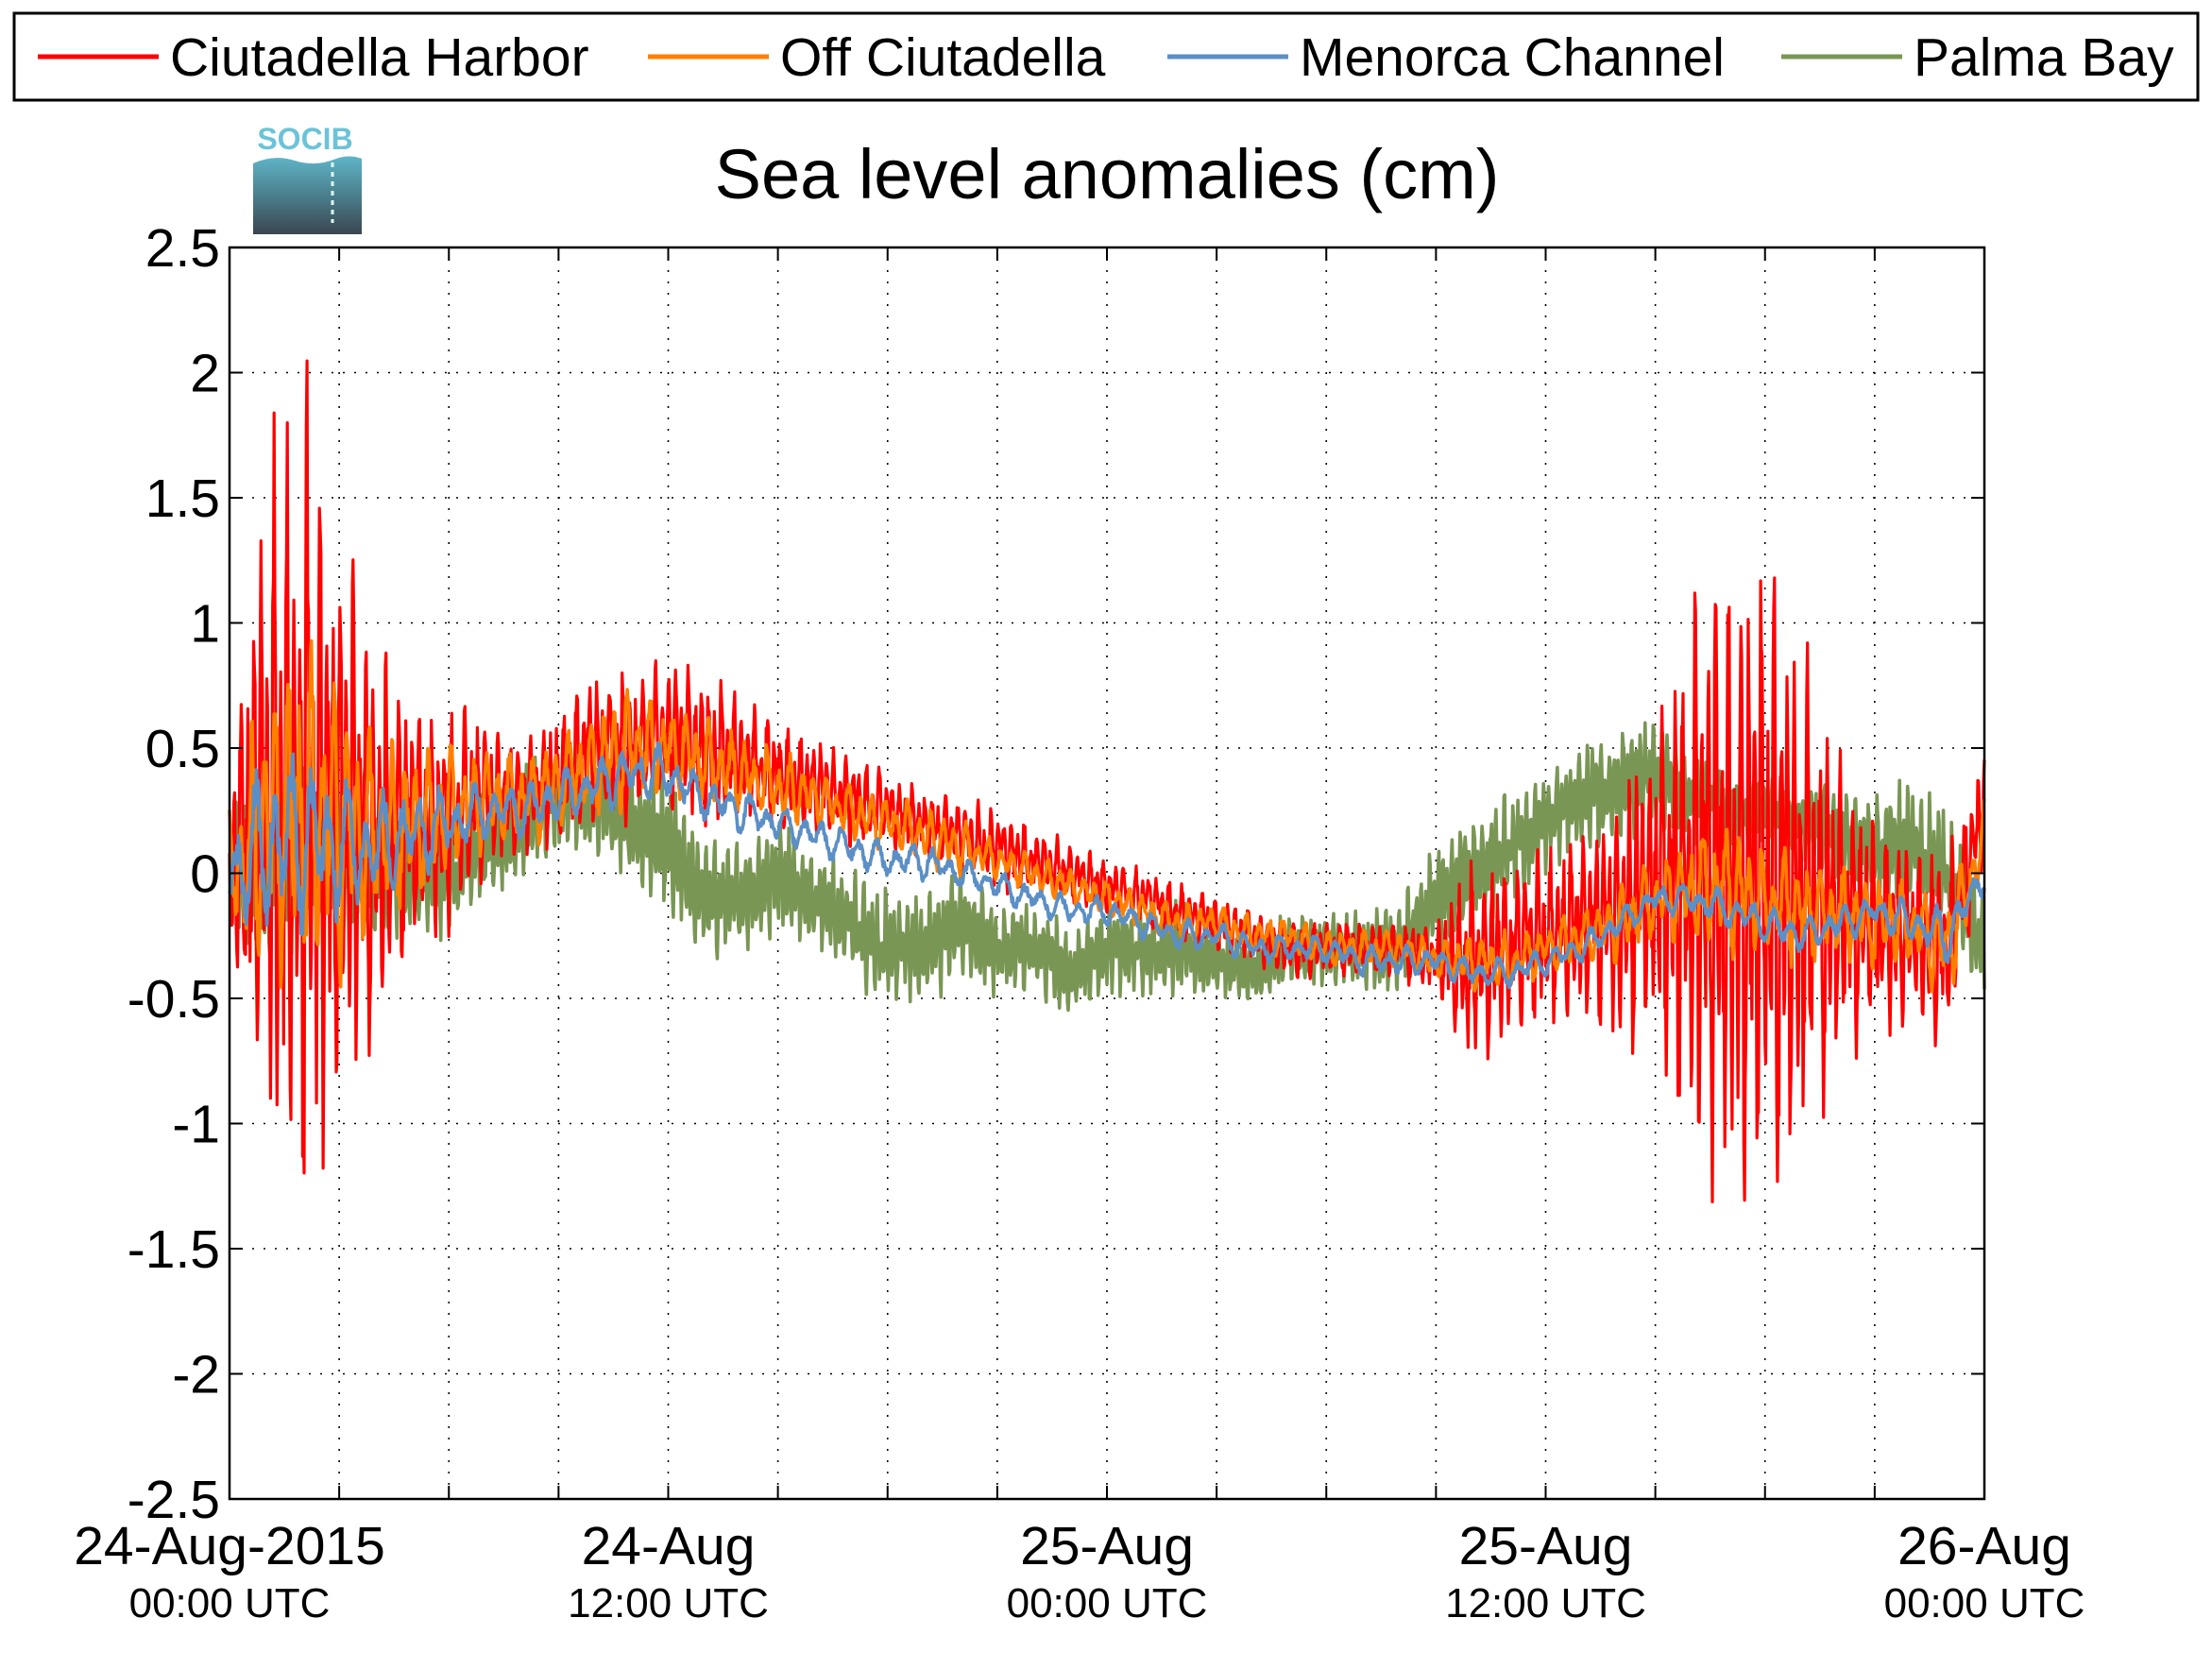 This screenshot has height=1669, width=2212. I want to click on x-tick-label-date: 24-Aug-2015, so click(229, 1546).